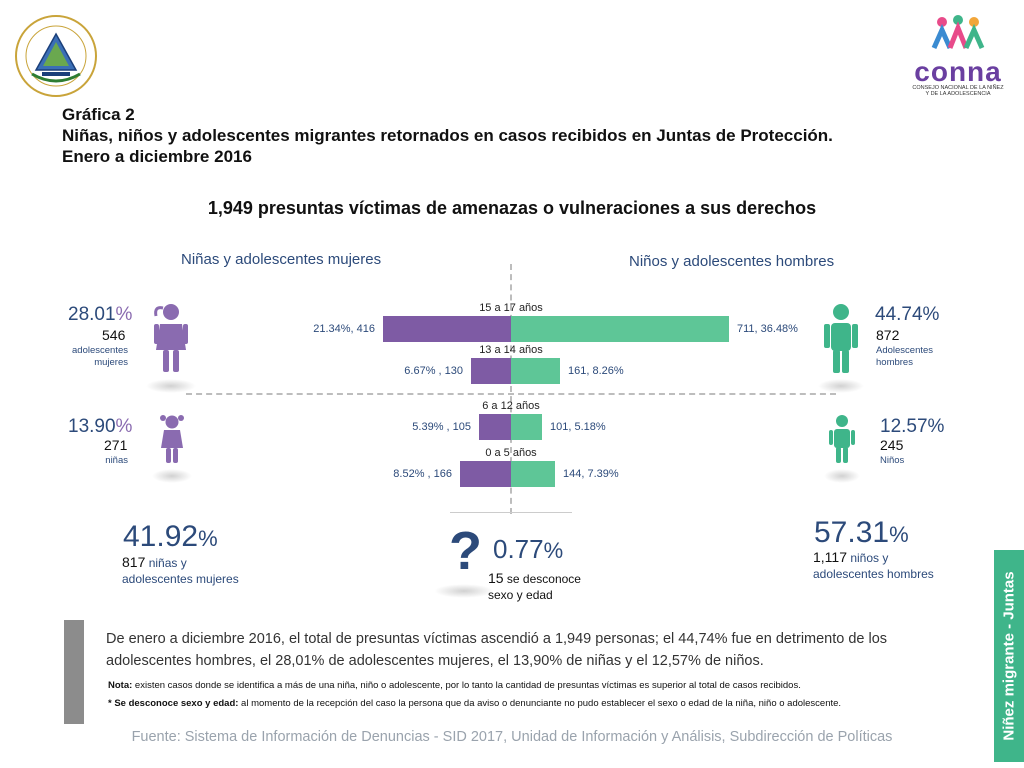  I want to click on adol-hombres-percent: 44.74%, so click(907, 314).